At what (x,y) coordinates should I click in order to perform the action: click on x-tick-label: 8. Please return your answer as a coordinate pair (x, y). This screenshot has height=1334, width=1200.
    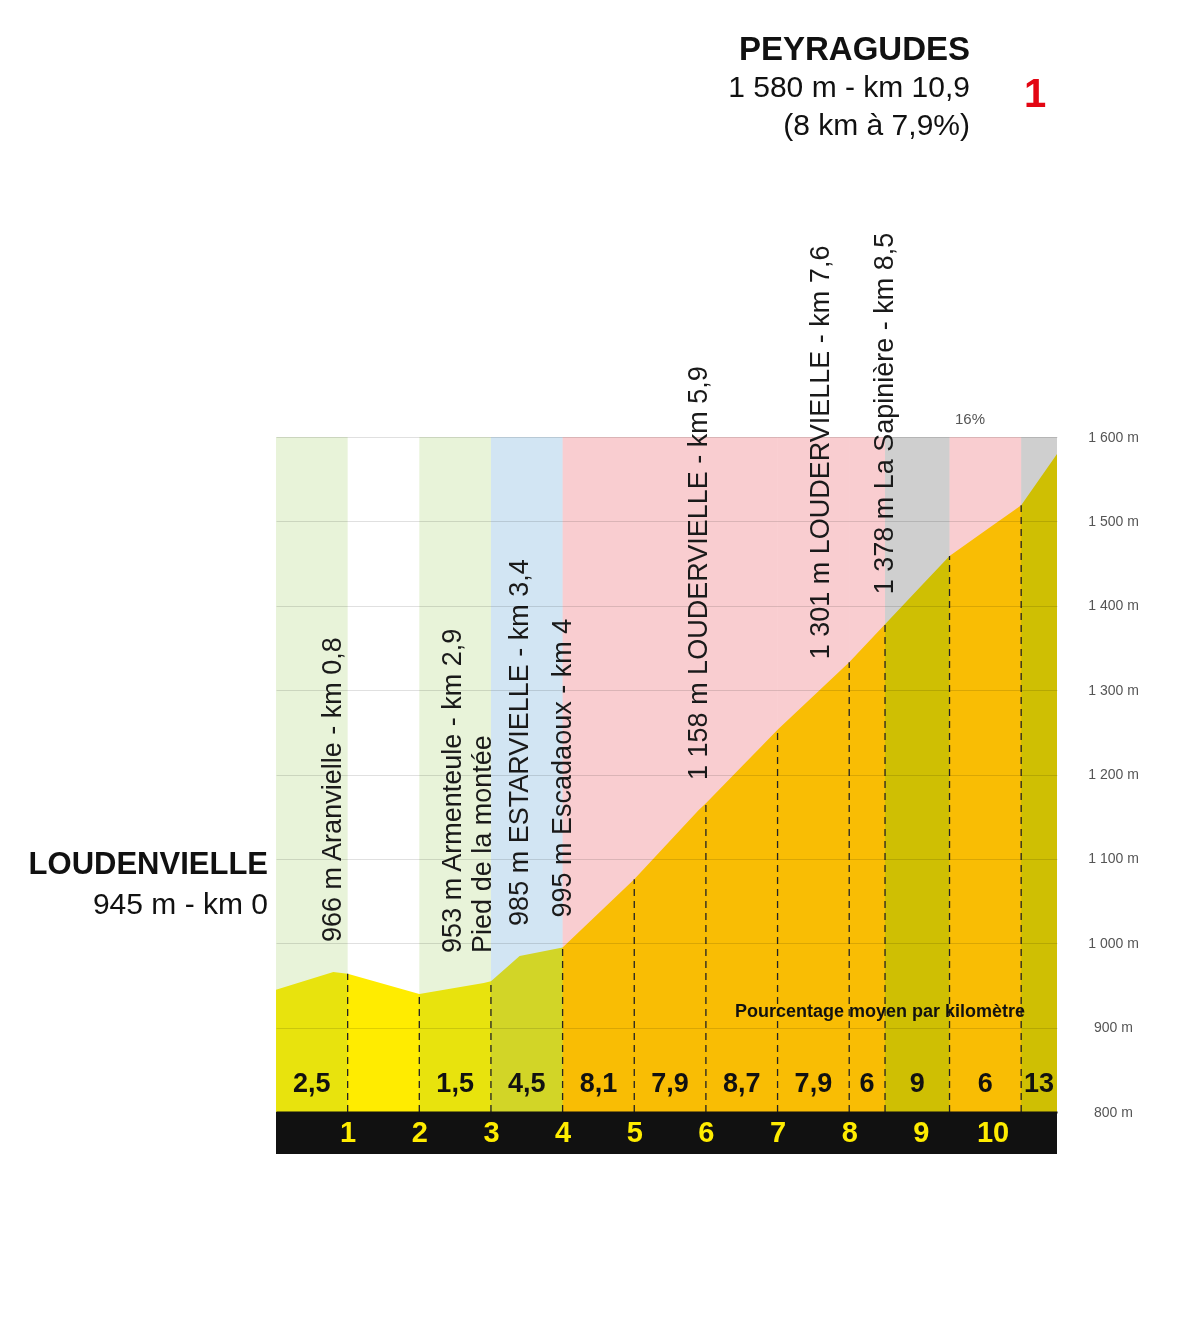
    Looking at the image, I should click on (849, 1131).